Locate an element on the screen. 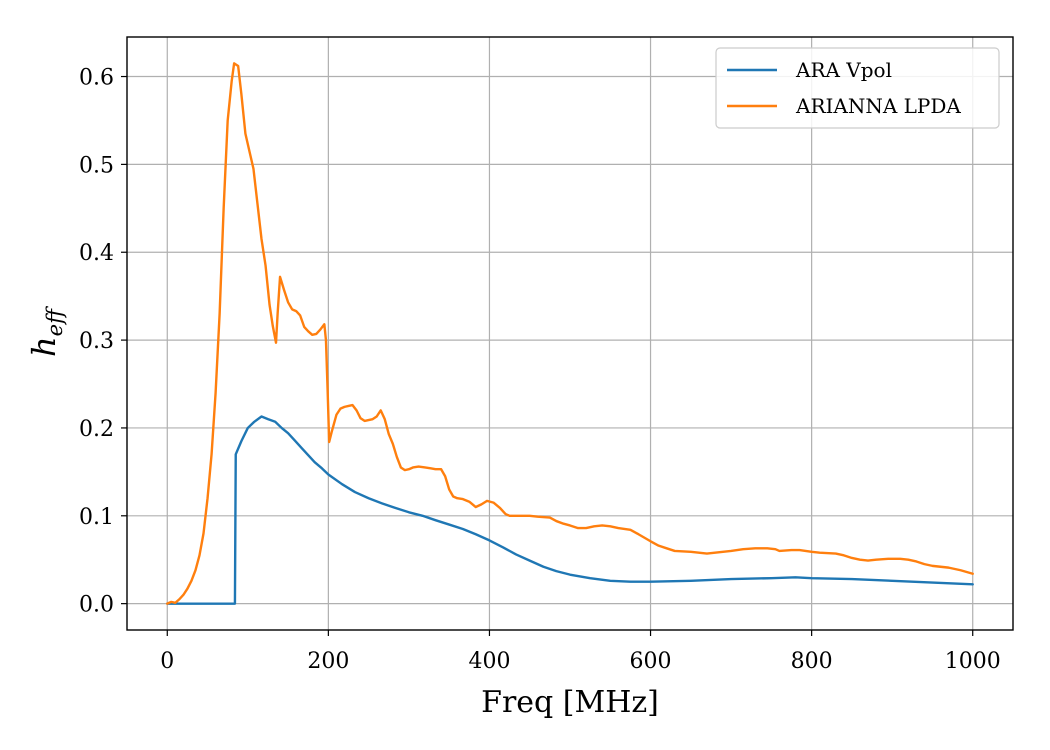 This screenshot has width=1050, height=750. x-tick-label: 600 is located at coordinates (651, 661).